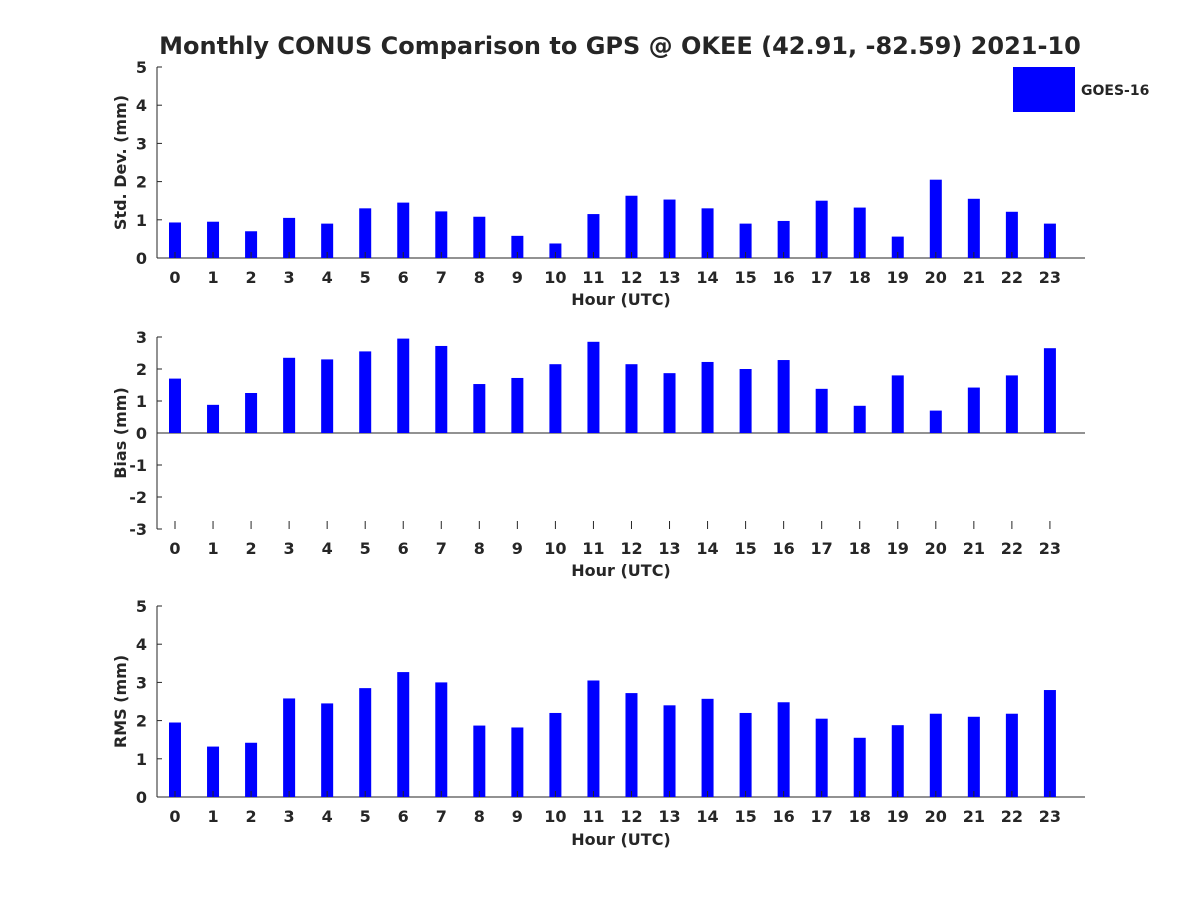  Describe the element at coordinates (1012, 816) in the screenshot. I see `rms-x-tick-label: 22` at that location.